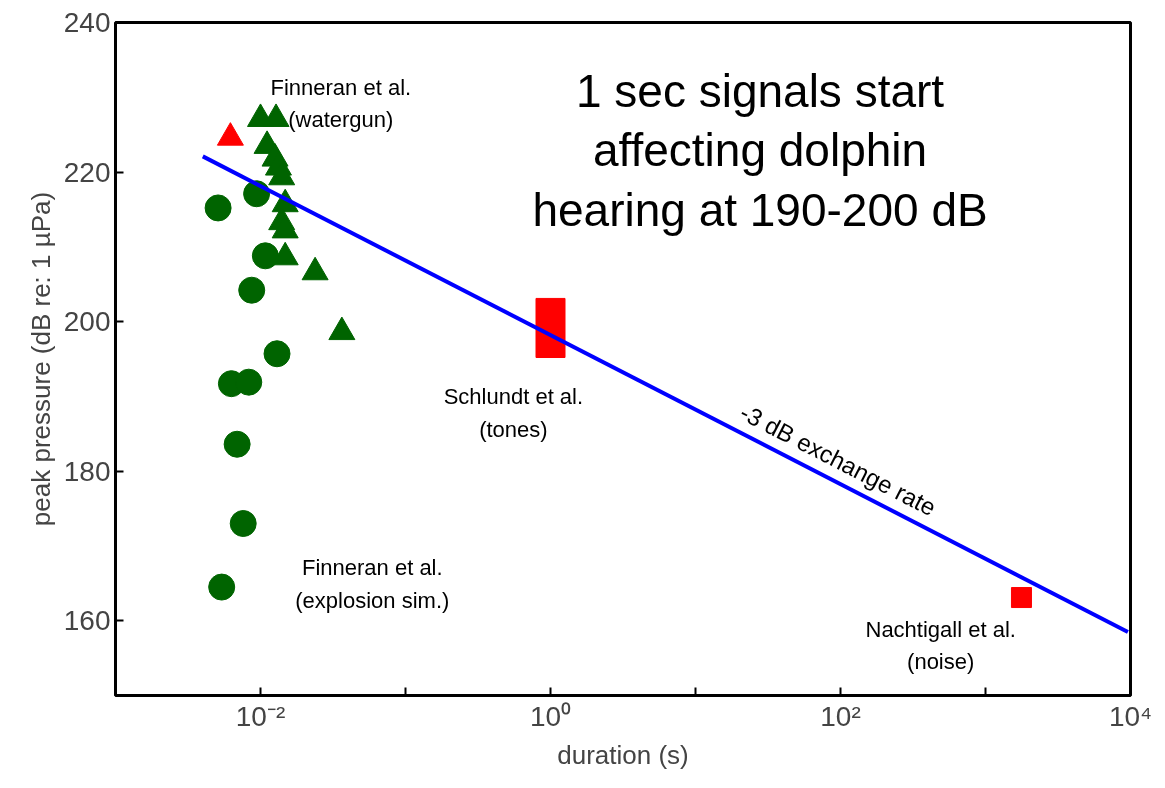 This screenshot has height=788, width=1165. What do you see at coordinates (840, 716) in the screenshot?
I see `x-tick-label: 10²` at bounding box center [840, 716].